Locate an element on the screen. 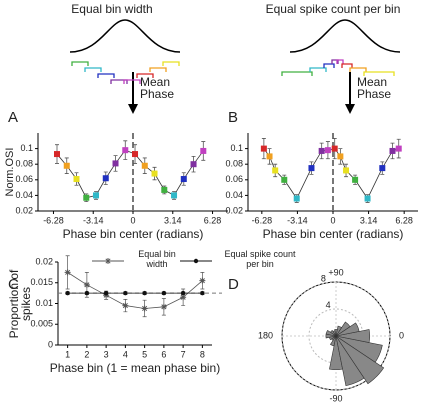  panel-label: C is located at coordinates (13, 284).